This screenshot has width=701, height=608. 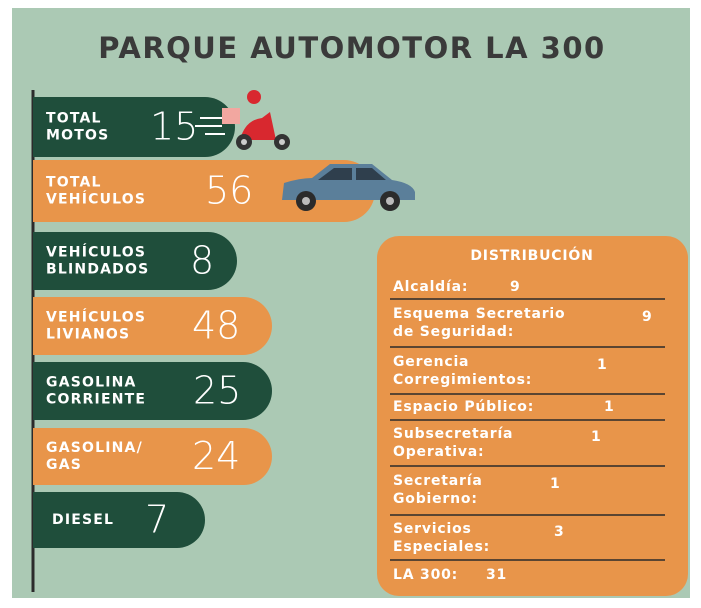 What do you see at coordinates (438, 481) in the screenshot?
I see `row-label: Secretaría` at bounding box center [438, 481].